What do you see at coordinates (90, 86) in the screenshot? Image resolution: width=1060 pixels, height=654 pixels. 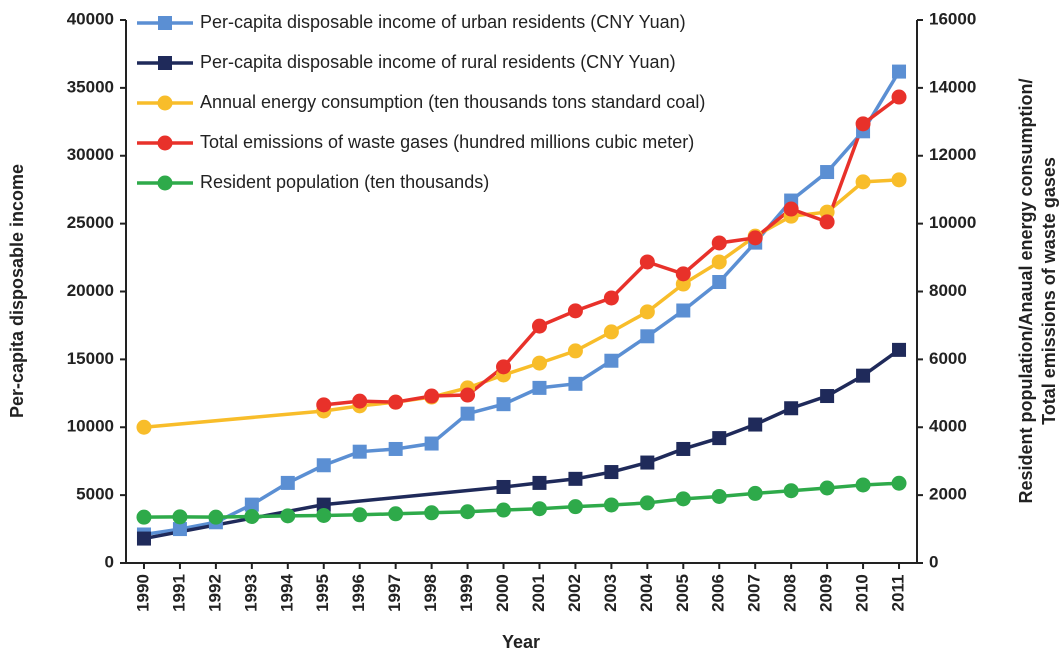 I see `y-tick-label: 35000` at bounding box center [90, 86].